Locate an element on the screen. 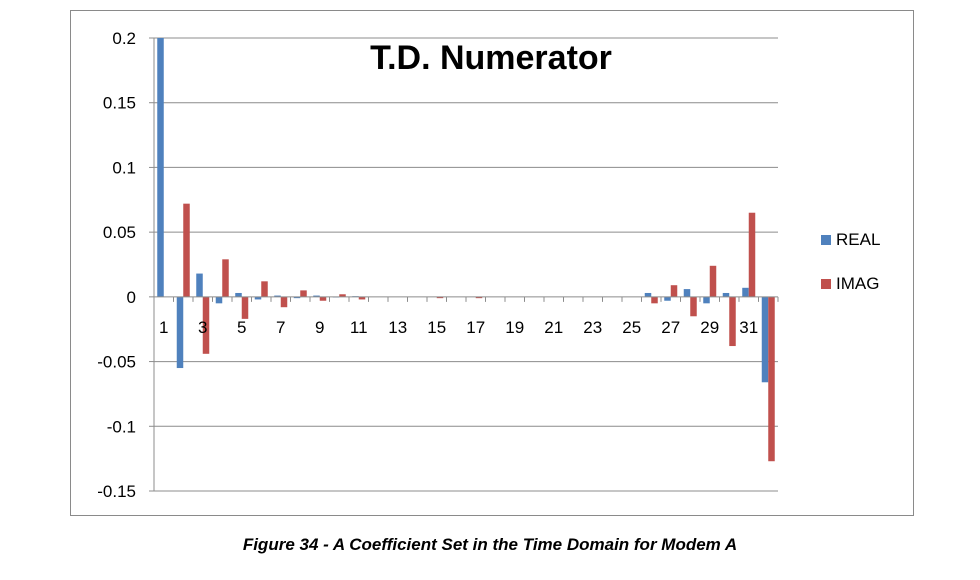 The image size is (980, 580). chart-title: T.D. Numerator is located at coordinates (491, 58).